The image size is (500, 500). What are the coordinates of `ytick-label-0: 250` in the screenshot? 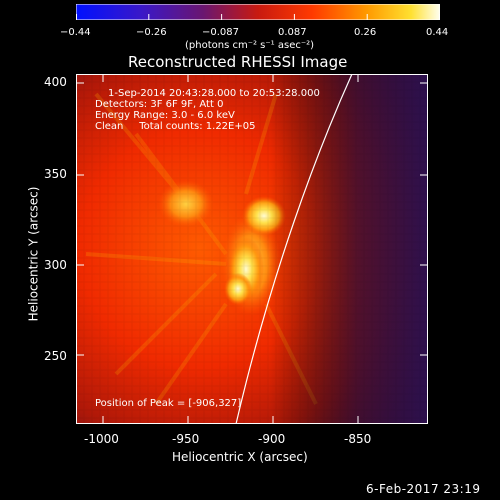 It's located at (55, 356).